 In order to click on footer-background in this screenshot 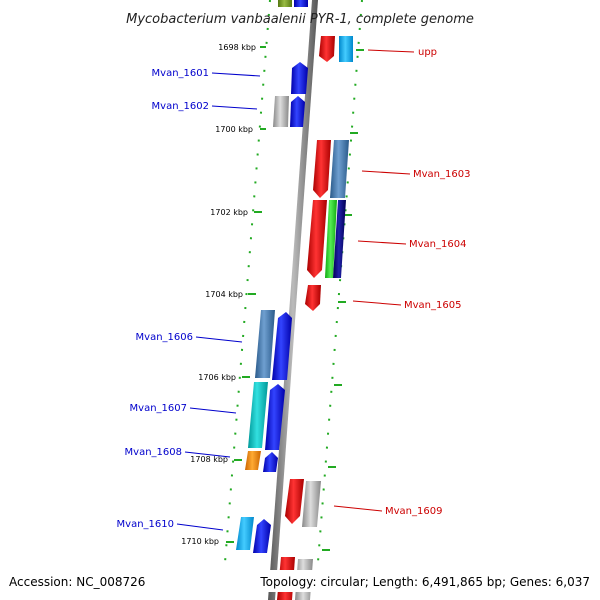, I will do `click(300, 581)`.